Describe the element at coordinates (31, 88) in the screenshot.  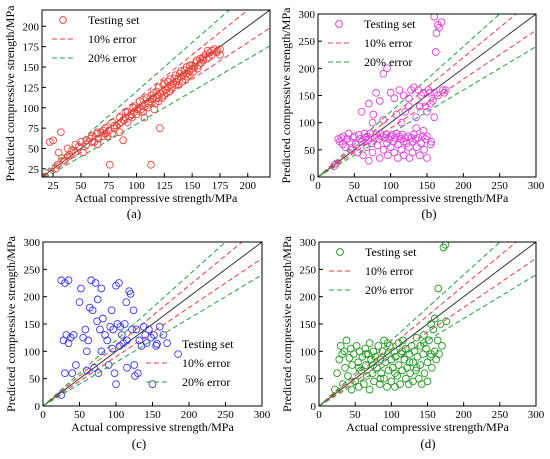
I see `y-tick-label: 125` at that location.